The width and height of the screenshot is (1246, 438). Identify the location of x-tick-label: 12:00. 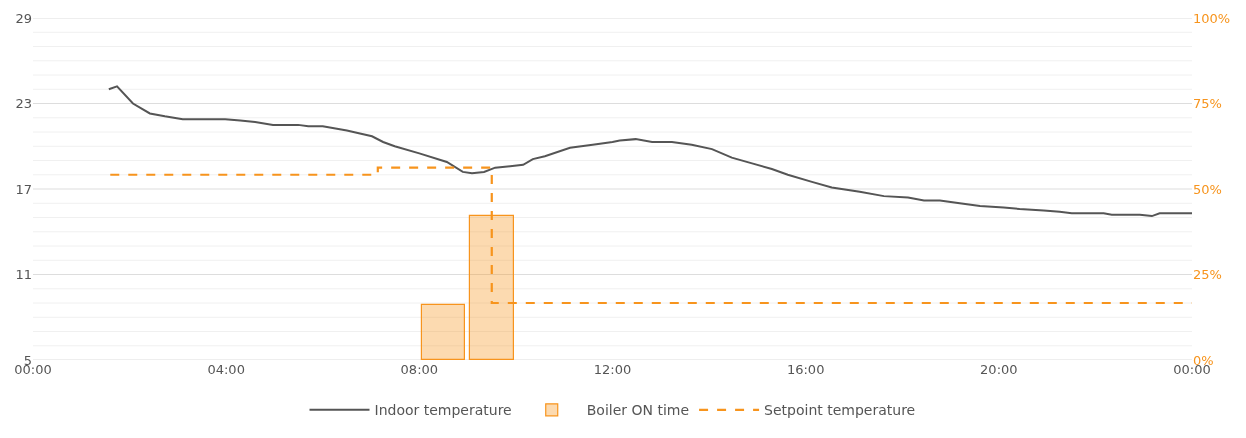
(612, 369).